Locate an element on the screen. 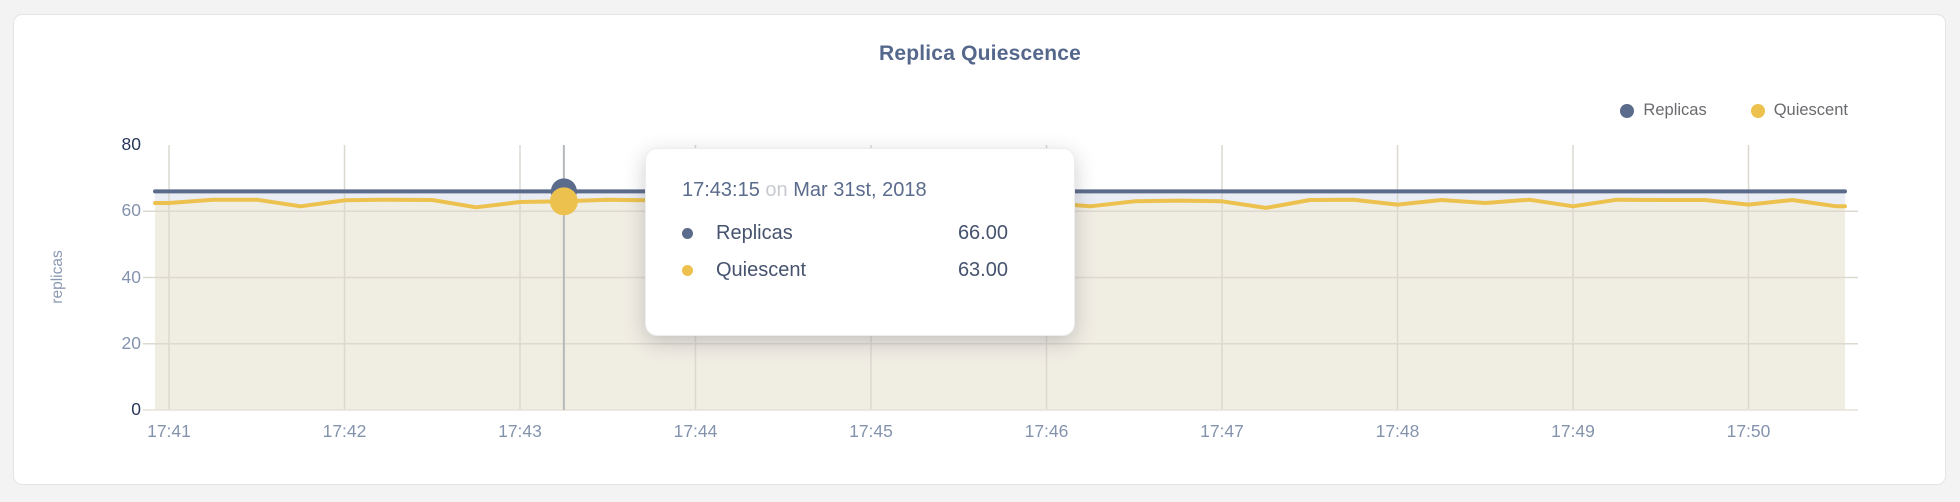  x-tick-17-48: 17:48 is located at coordinates (1397, 431).